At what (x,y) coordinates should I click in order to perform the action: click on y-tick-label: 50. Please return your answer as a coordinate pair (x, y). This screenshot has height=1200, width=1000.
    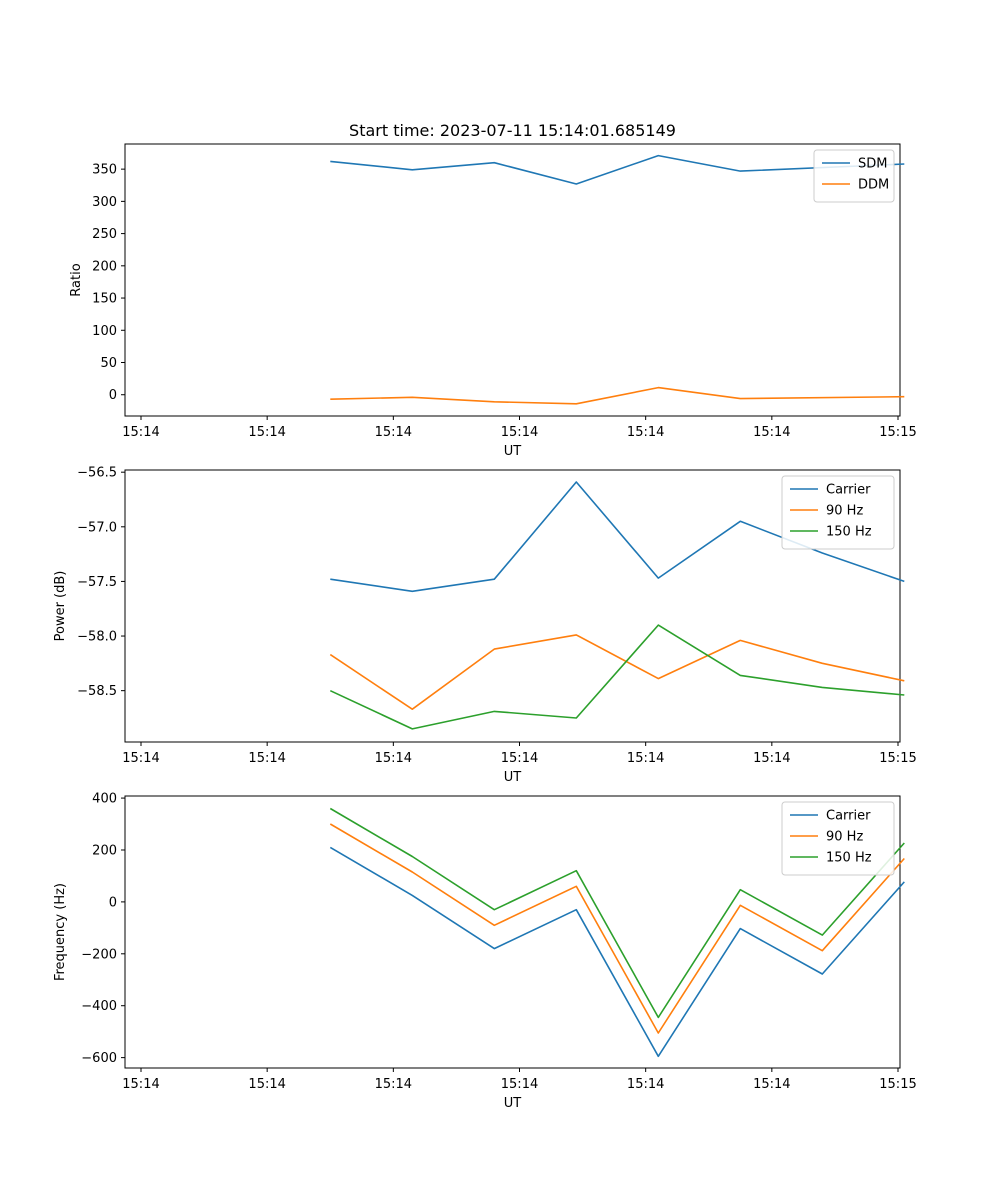
    Looking at the image, I should click on (108, 363).